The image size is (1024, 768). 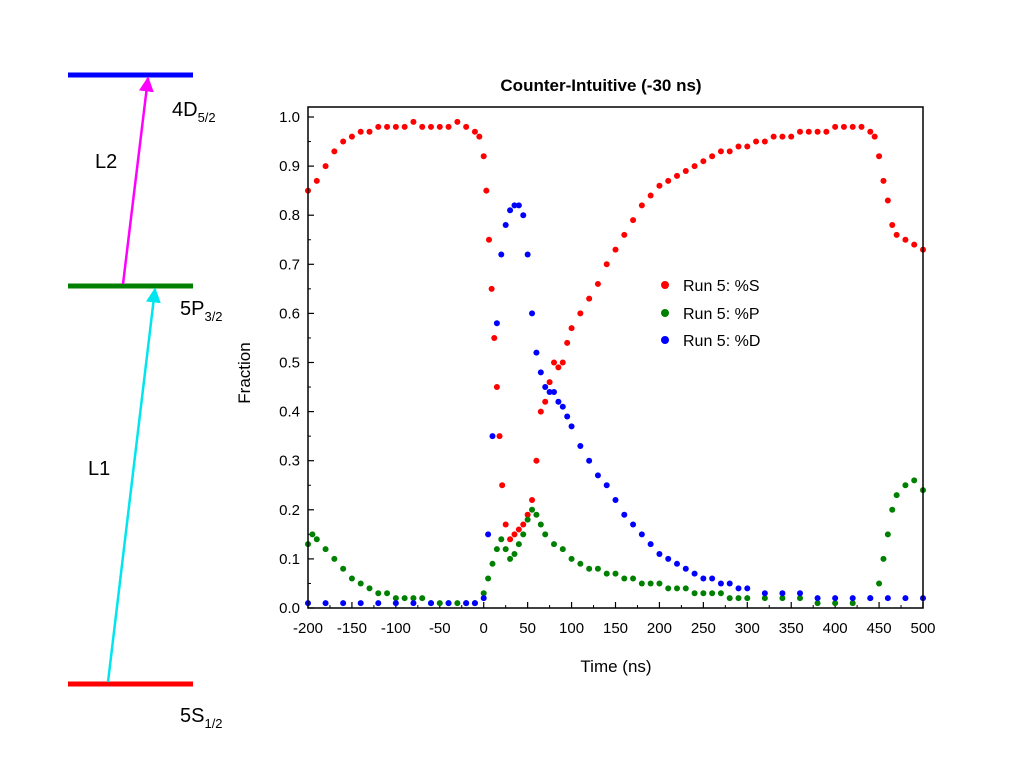 I want to click on y-tick-label: 0.7, so click(x=289, y=264).